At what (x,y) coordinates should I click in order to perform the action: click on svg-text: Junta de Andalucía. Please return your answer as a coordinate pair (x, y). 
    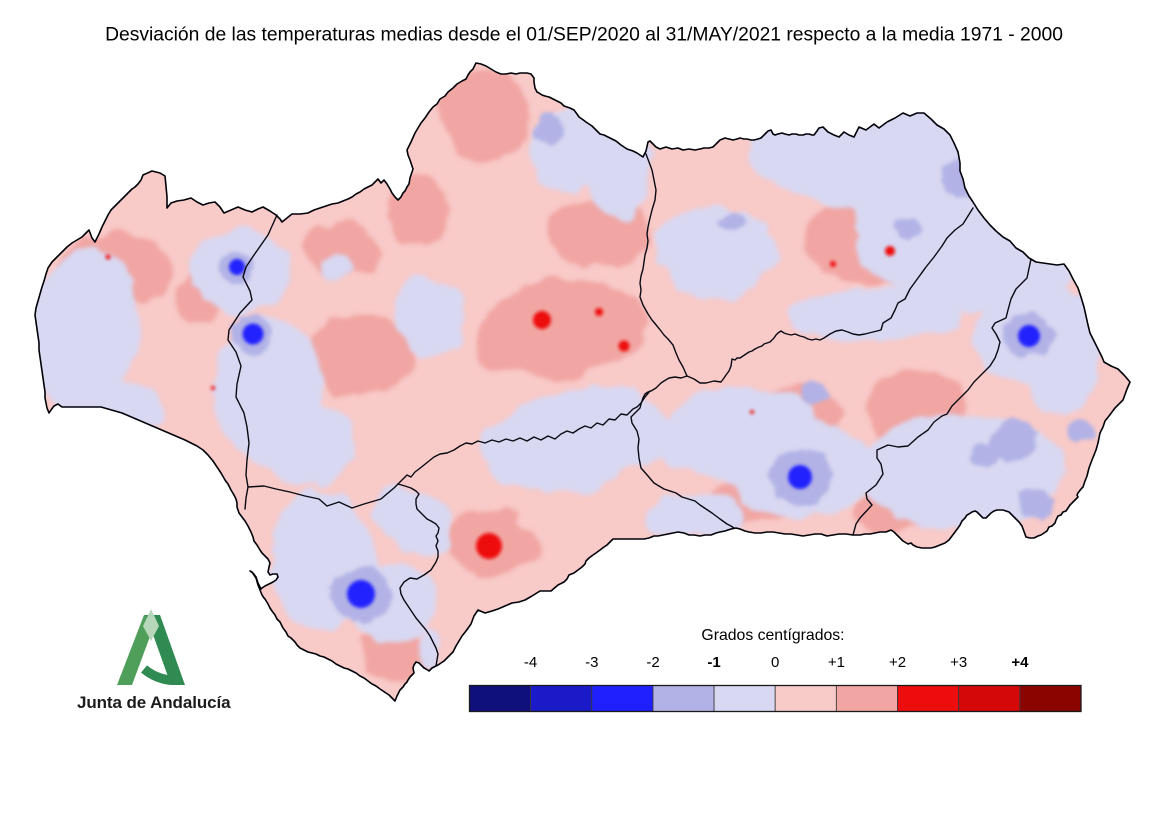
    Looking at the image, I should click on (154, 702).